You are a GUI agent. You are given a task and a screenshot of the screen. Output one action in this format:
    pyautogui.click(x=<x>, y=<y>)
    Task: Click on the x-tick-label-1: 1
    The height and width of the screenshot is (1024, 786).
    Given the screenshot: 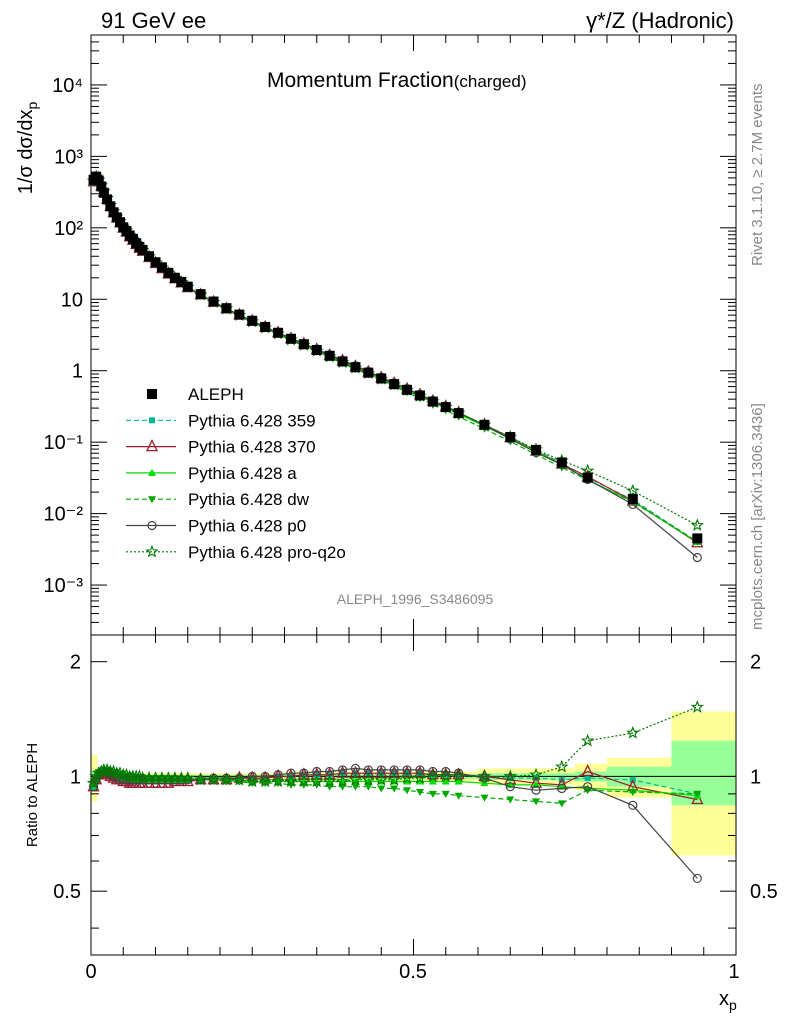 What is the action you would take?
    pyautogui.click(x=733, y=972)
    